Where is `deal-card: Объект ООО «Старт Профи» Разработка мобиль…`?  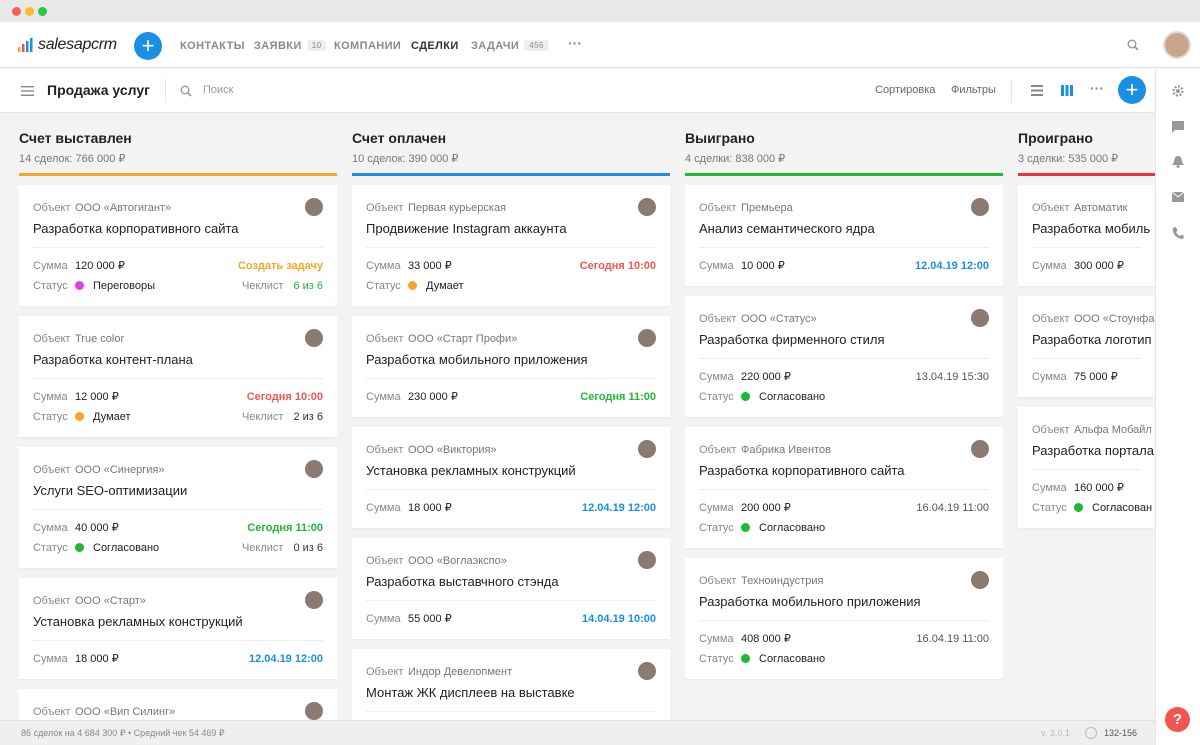
deal-card: Объект ООО «Старт Профи» Разработка мобиль… is located at coordinates (511, 366).